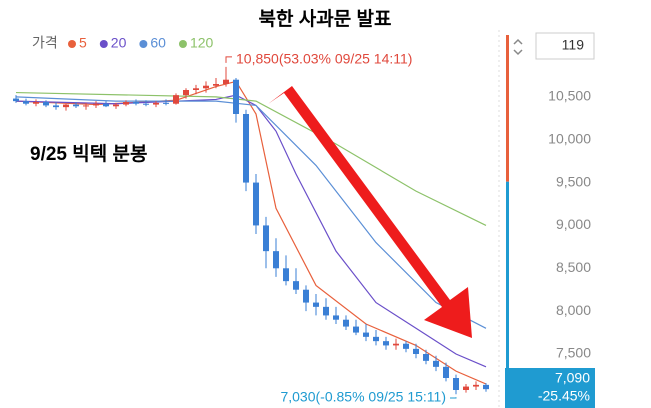 This screenshot has height=408, width=651. I want to click on count-label: 119, so click(573, 45).